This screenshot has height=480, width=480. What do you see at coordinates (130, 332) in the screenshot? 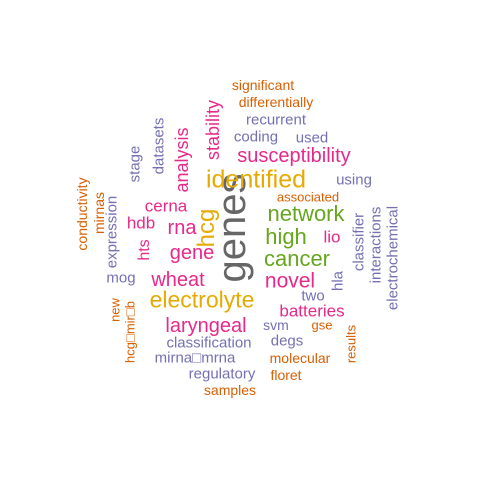
I see `word-hcg-mir-b: hcg□mir□b` at bounding box center [130, 332].